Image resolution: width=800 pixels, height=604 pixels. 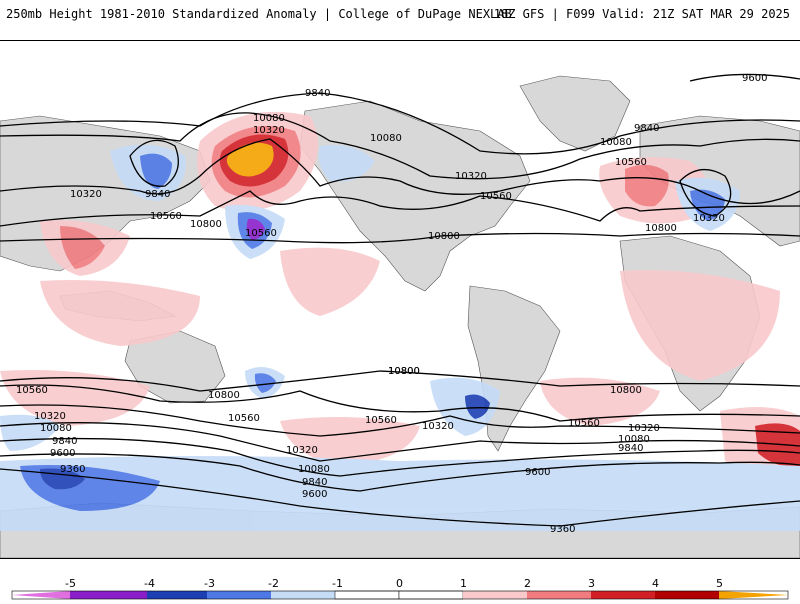 I want to click on swatch-pos2, so click(x=559, y=595).